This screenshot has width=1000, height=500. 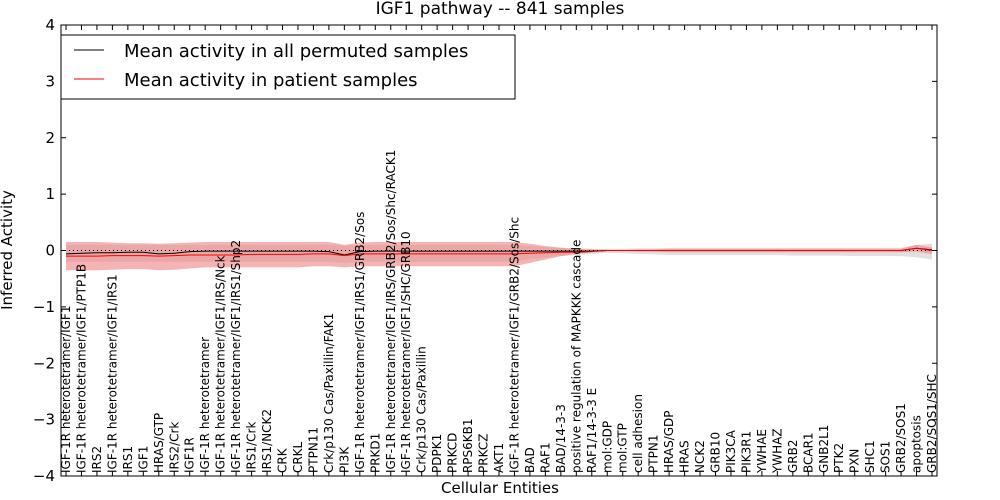 I want to click on x-tick-label: YWHAE, so click(x=762, y=451).